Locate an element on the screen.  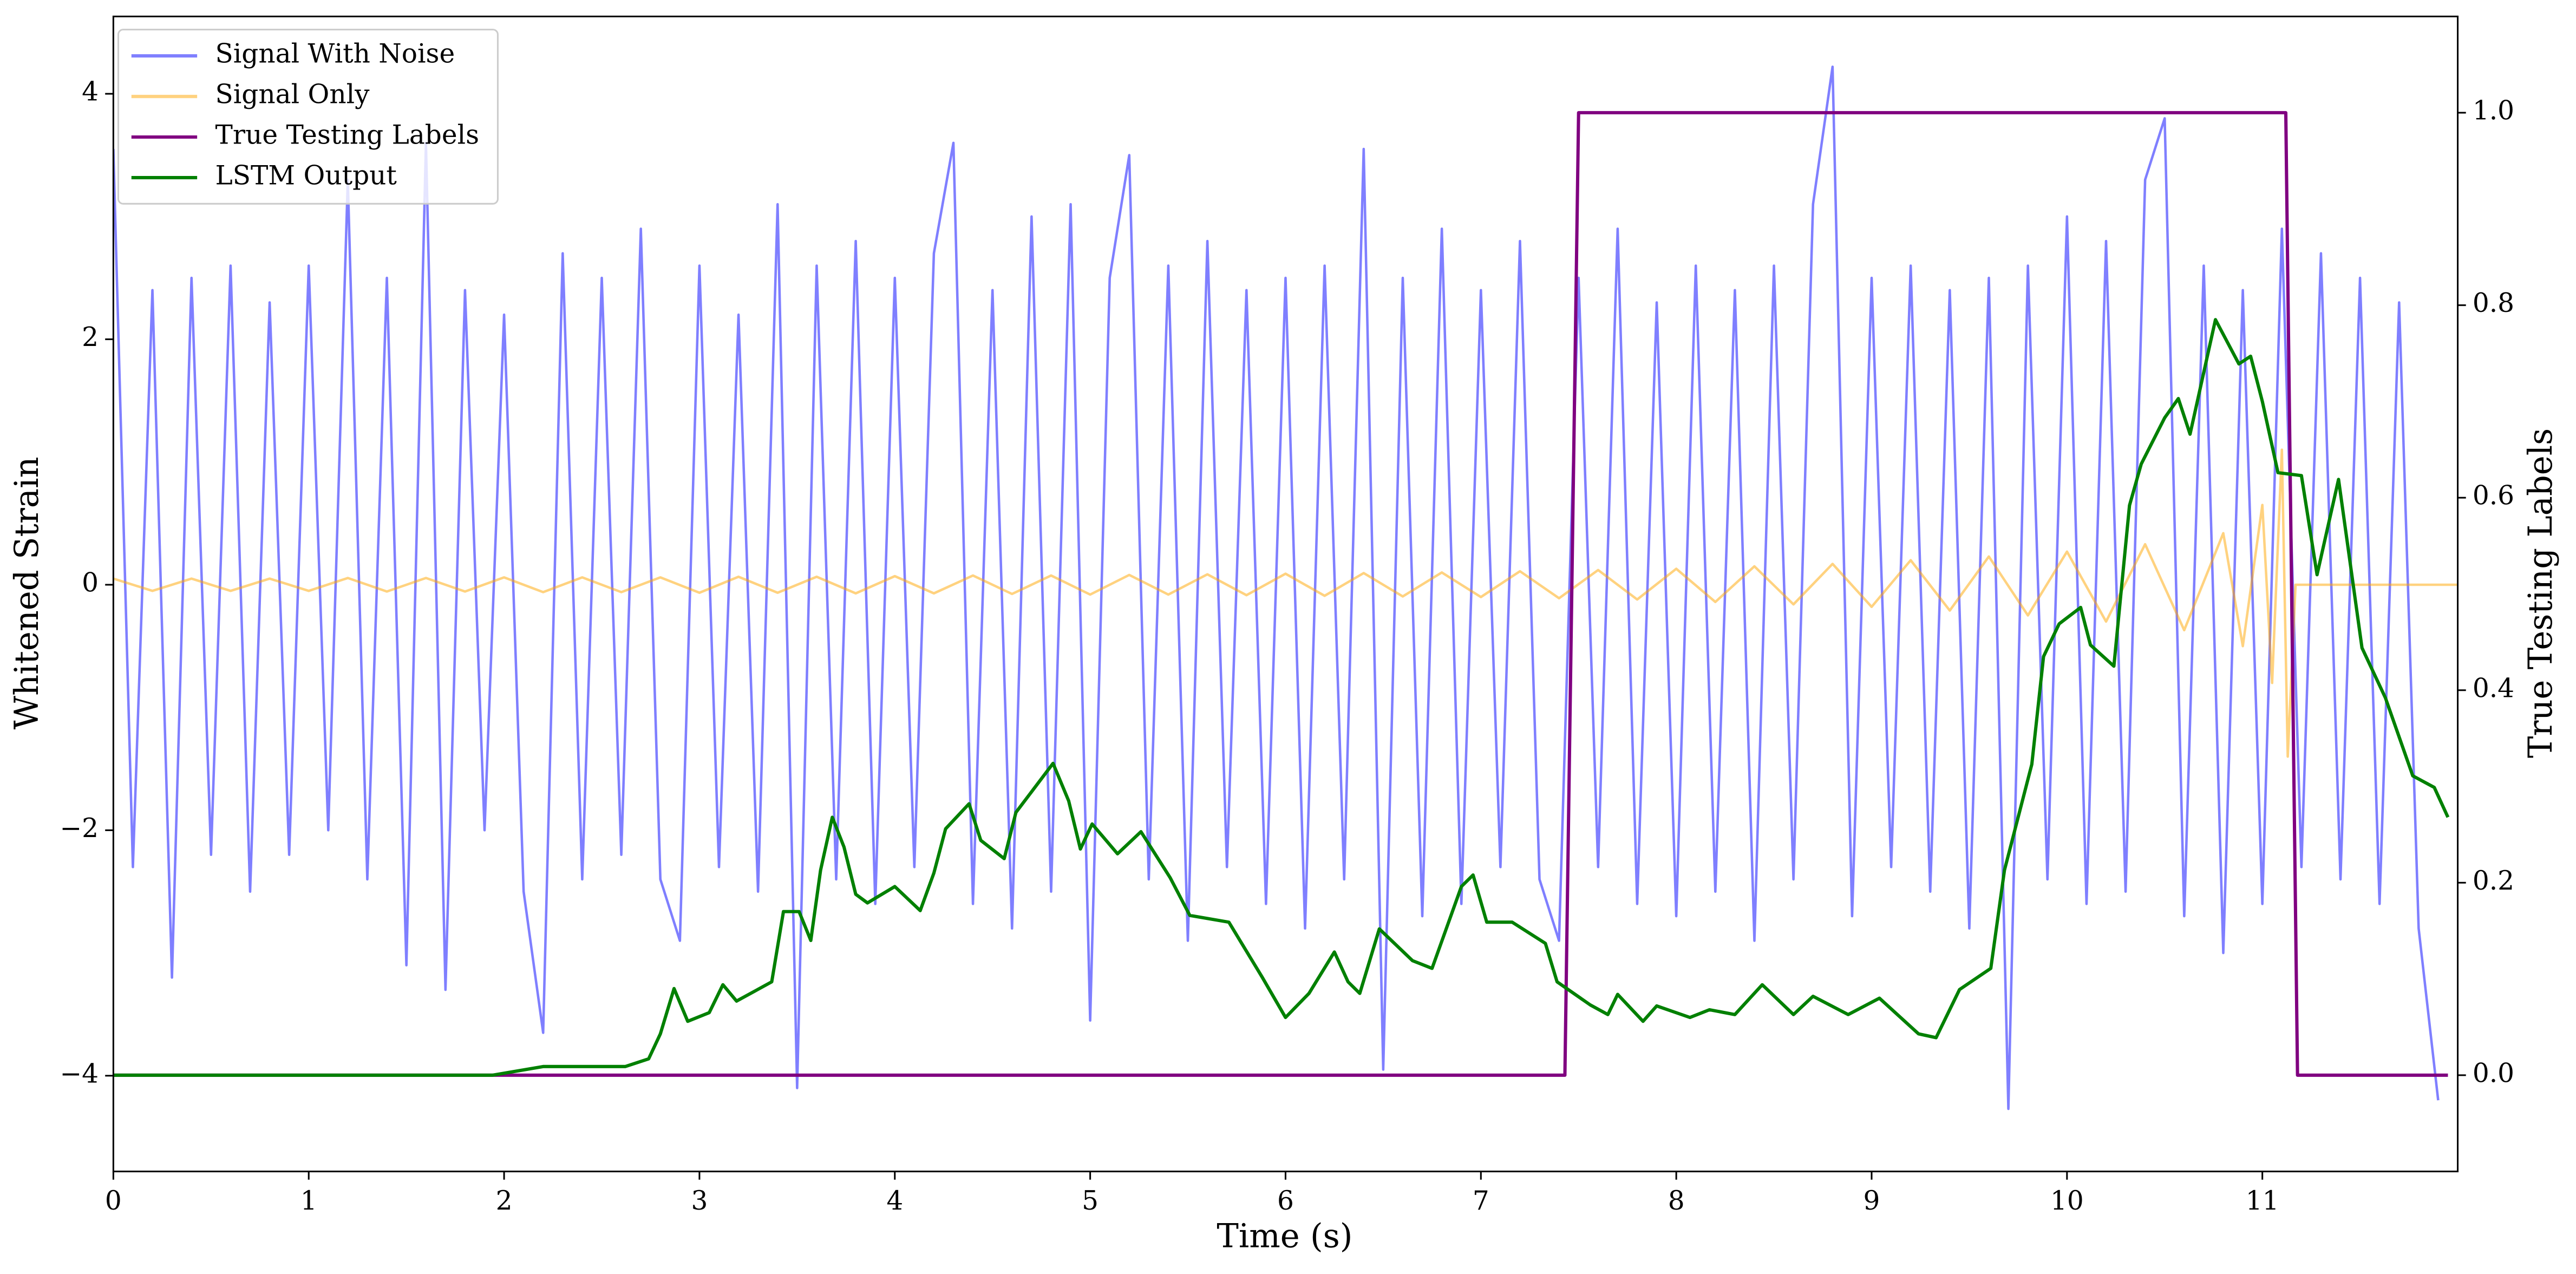
legend-label: True Testing Labels is located at coordinates (347, 135).